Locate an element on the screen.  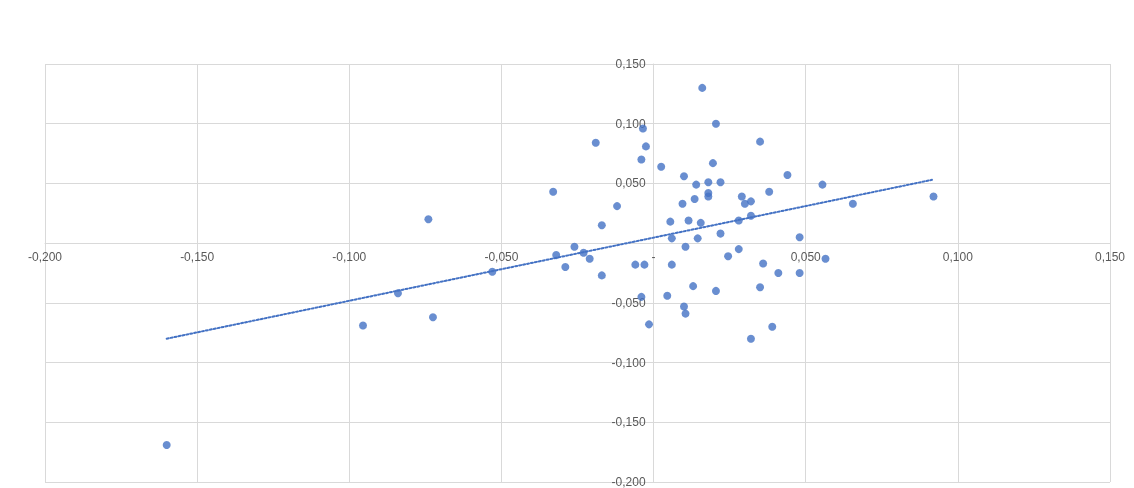
x-tick-label: -0,050 is located at coordinates (501, 257).